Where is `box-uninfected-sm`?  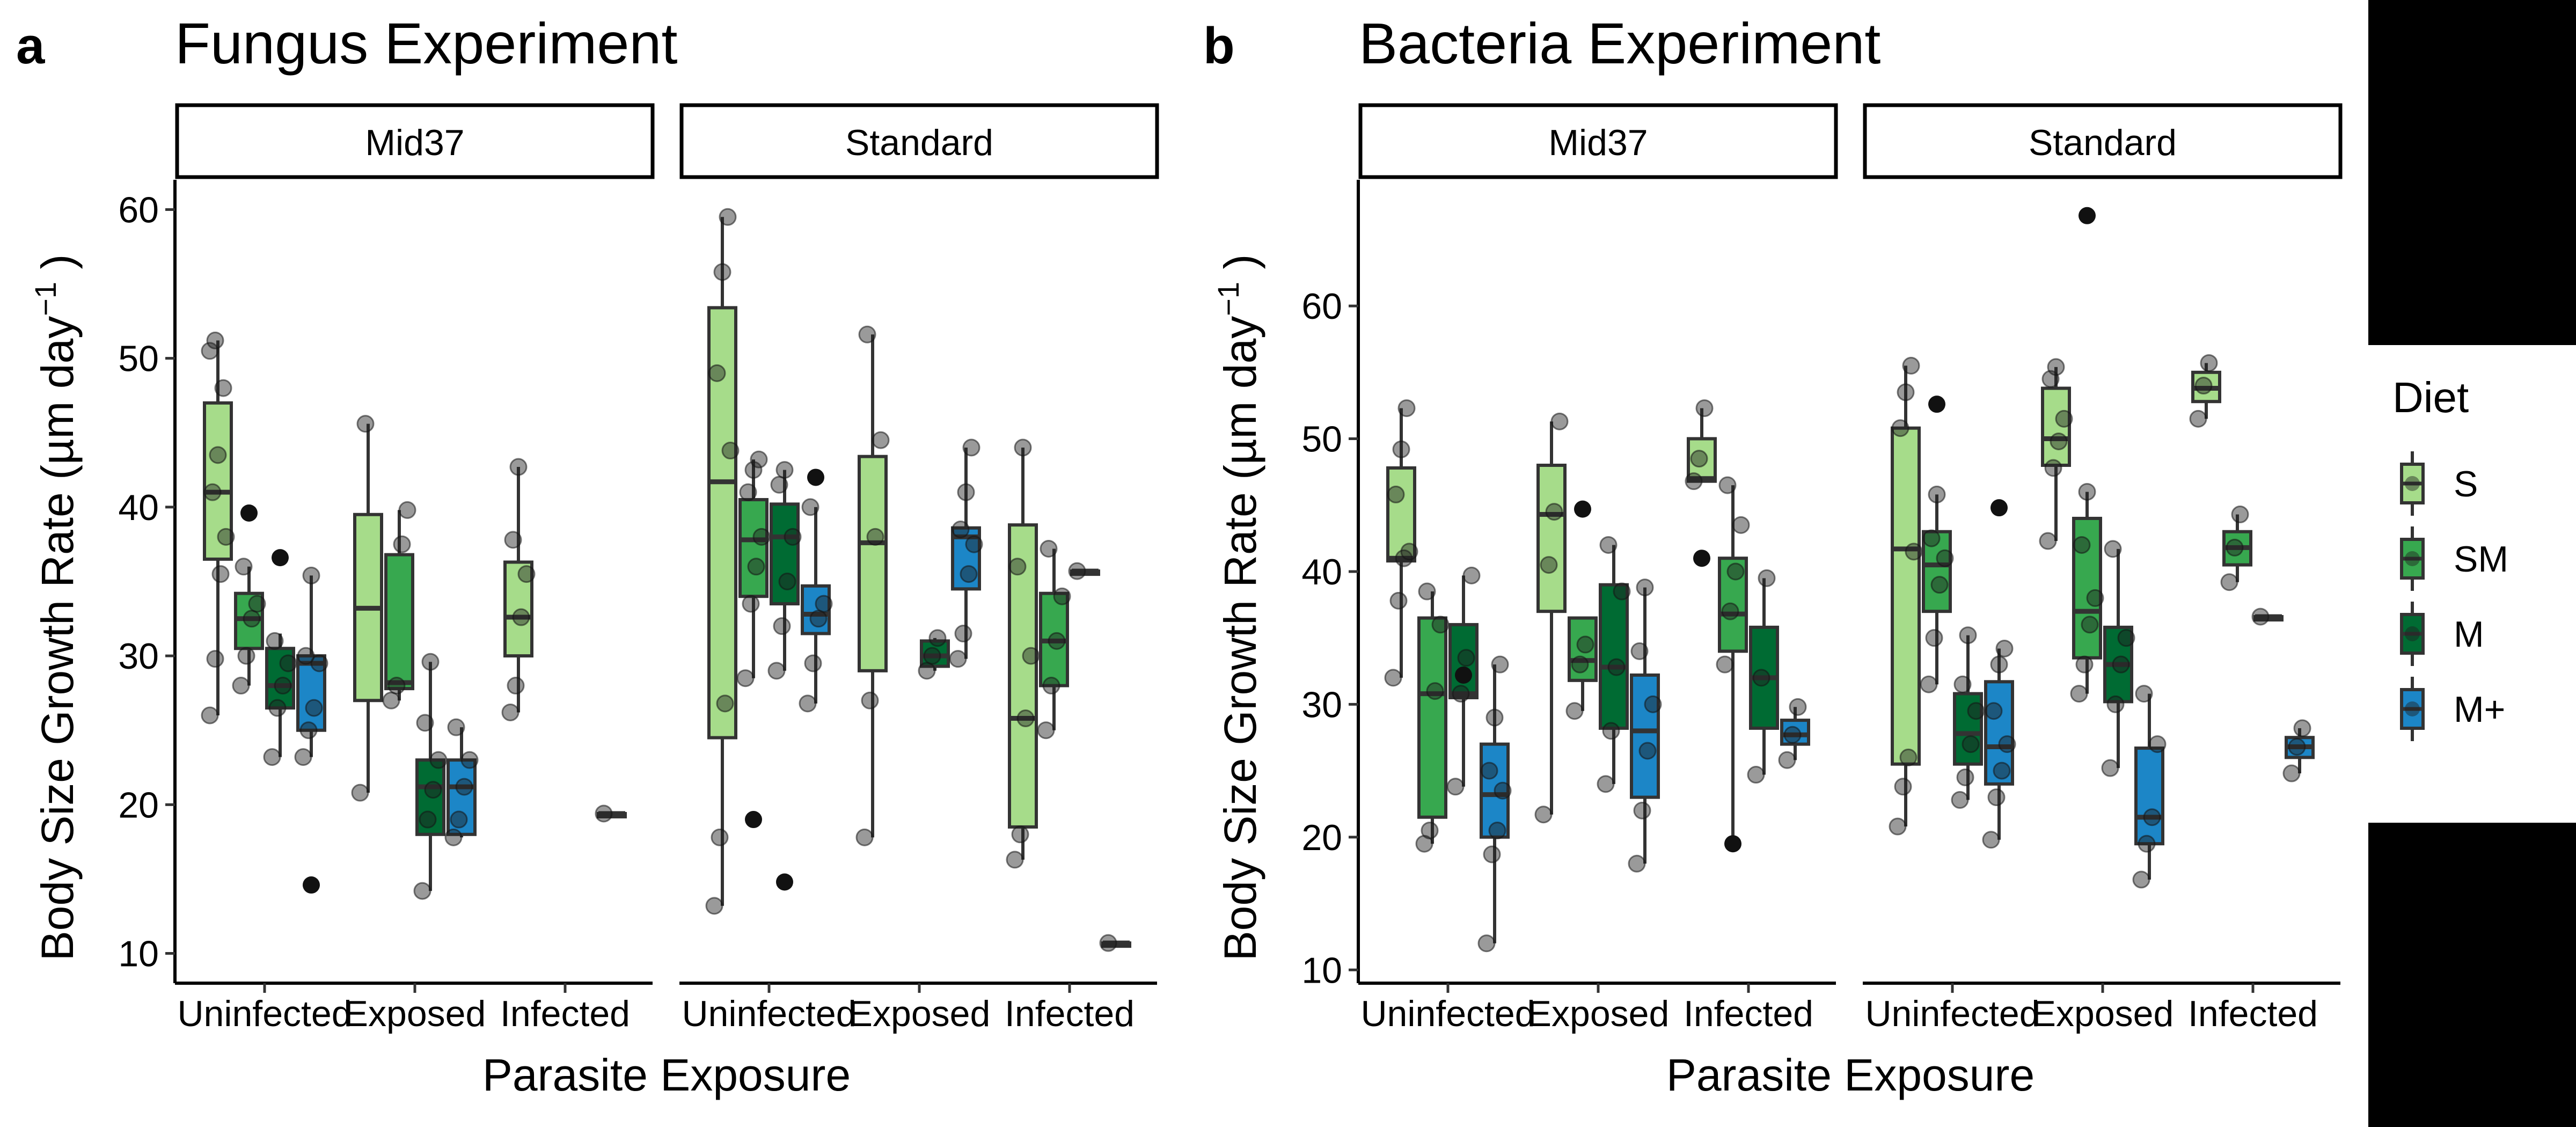 box-uninfected-sm is located at coordinates (753, 639).